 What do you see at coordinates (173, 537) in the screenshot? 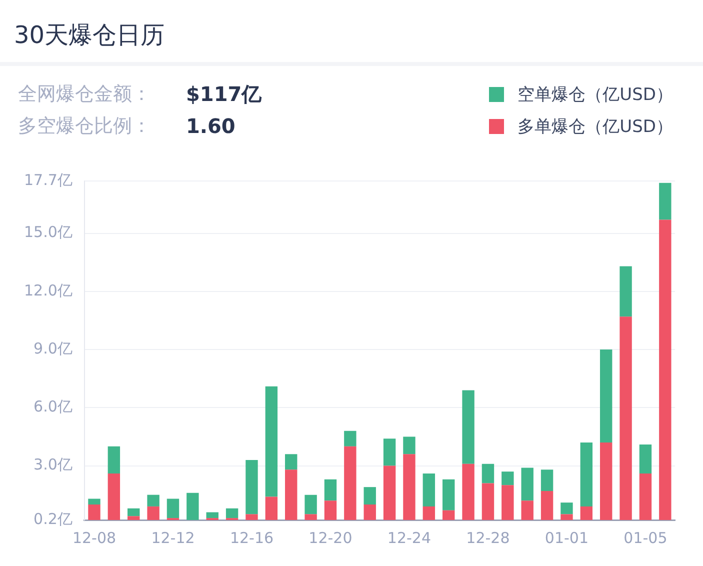
I see `x-tick-label: 12-12` at bounding box center [173, 537].